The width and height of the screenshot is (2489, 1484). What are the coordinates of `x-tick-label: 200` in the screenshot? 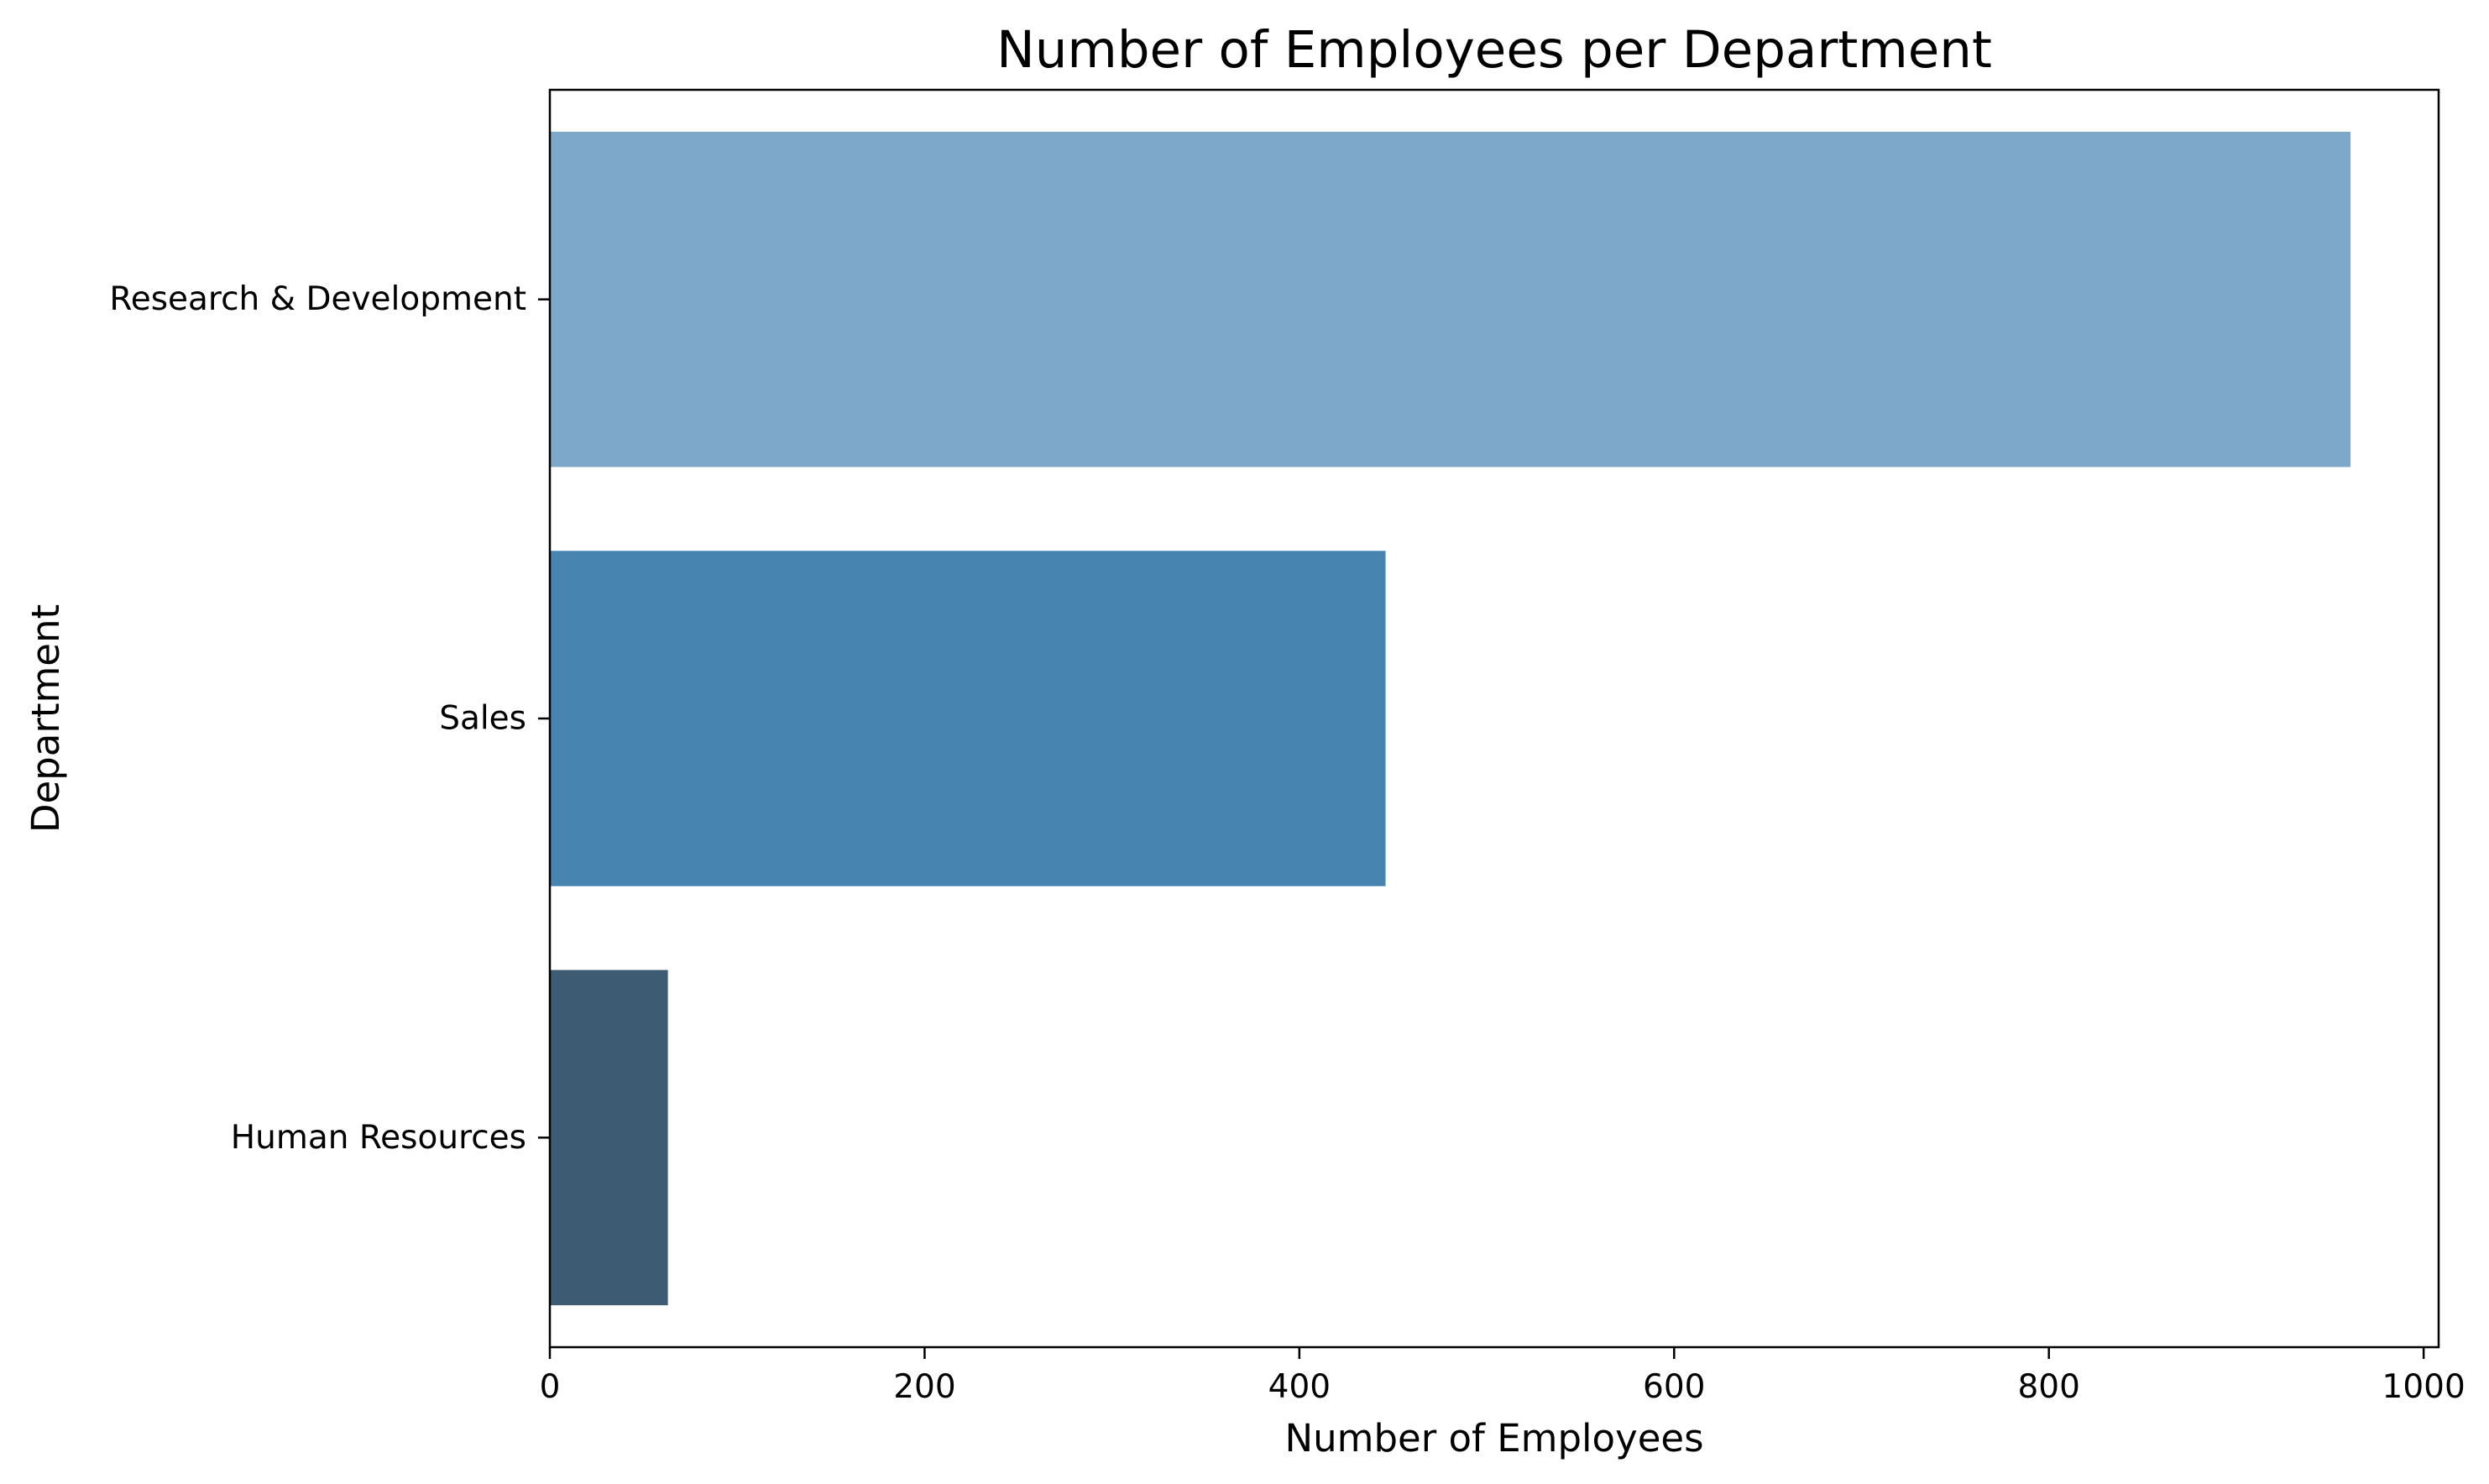 It's located at (924, 1387).